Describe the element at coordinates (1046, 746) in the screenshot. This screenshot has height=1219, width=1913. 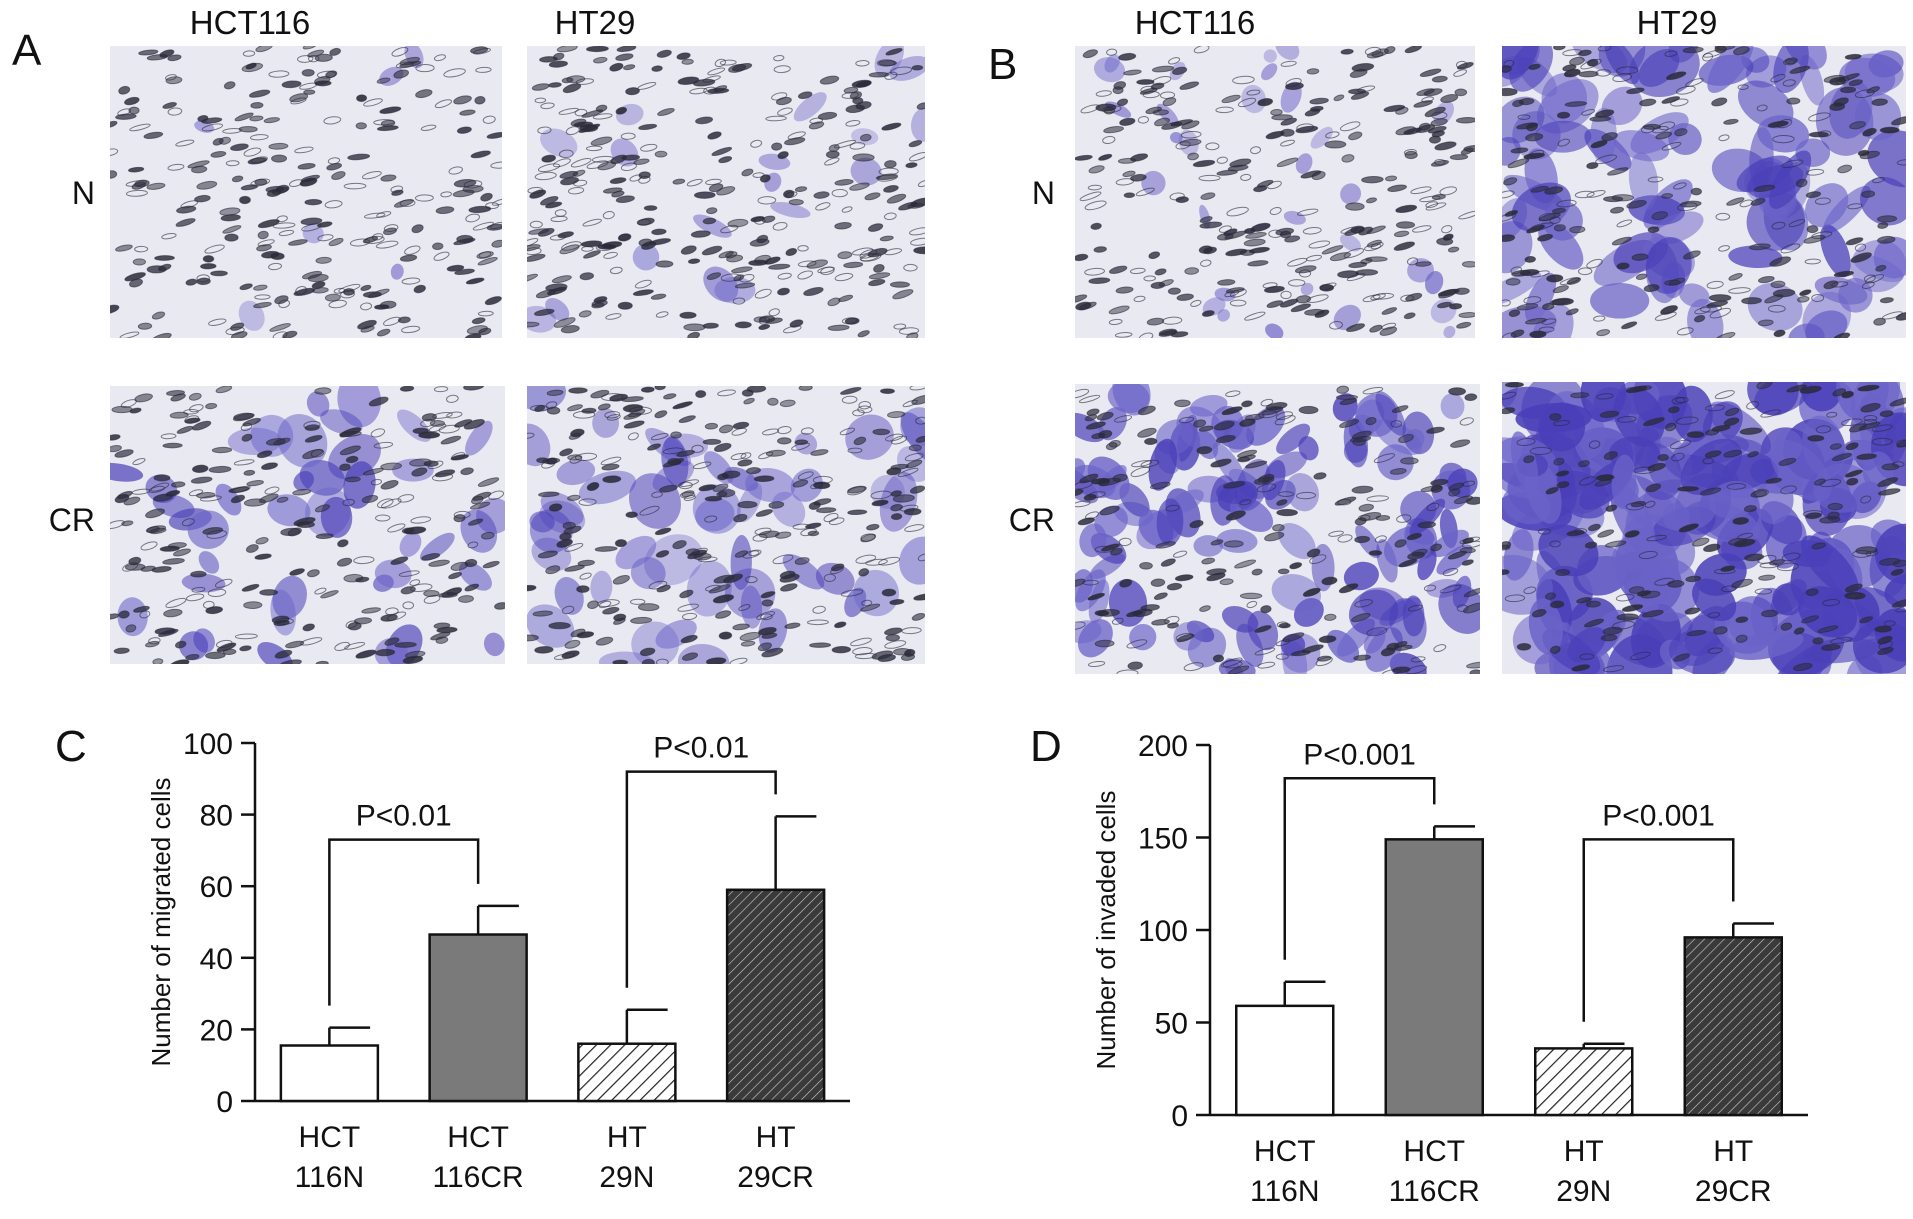
I see `panel-letter-d: D` at that location.